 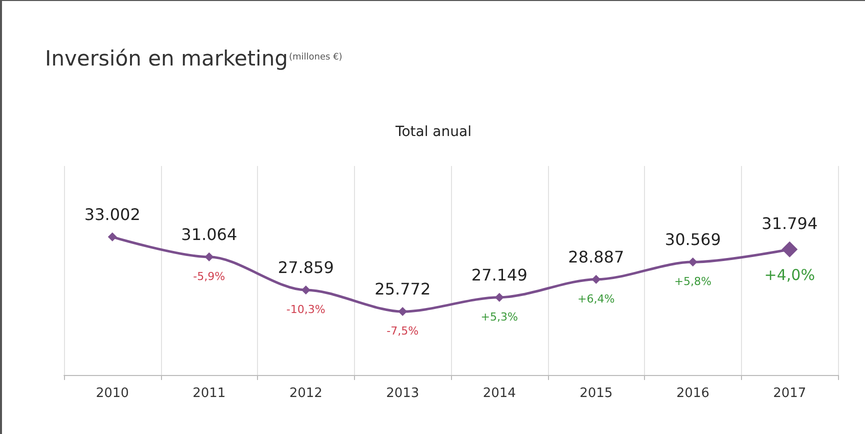 What do you see at coordinates (596, 393) in the screenshot?
I see `x-tick-label: 2015` at bounding box center [596, 393].